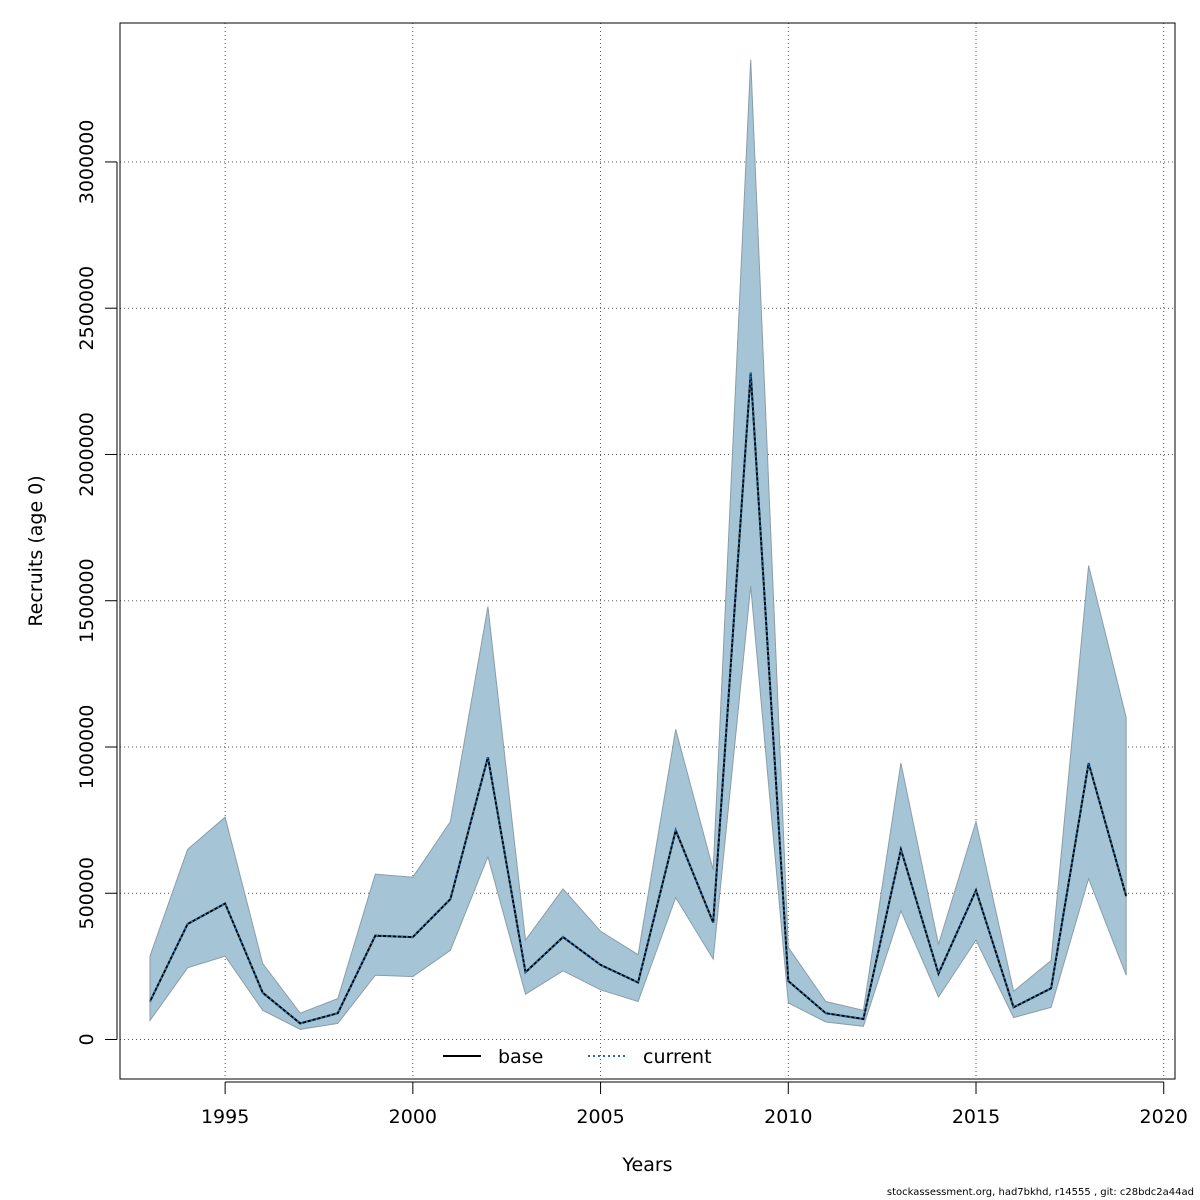 Image resolution: width=1200 pixels, height=1200 pixels. Describe the element at coordinates (413, 1117) in the screenshot. I see `x-tick-label: 2000` at that location.